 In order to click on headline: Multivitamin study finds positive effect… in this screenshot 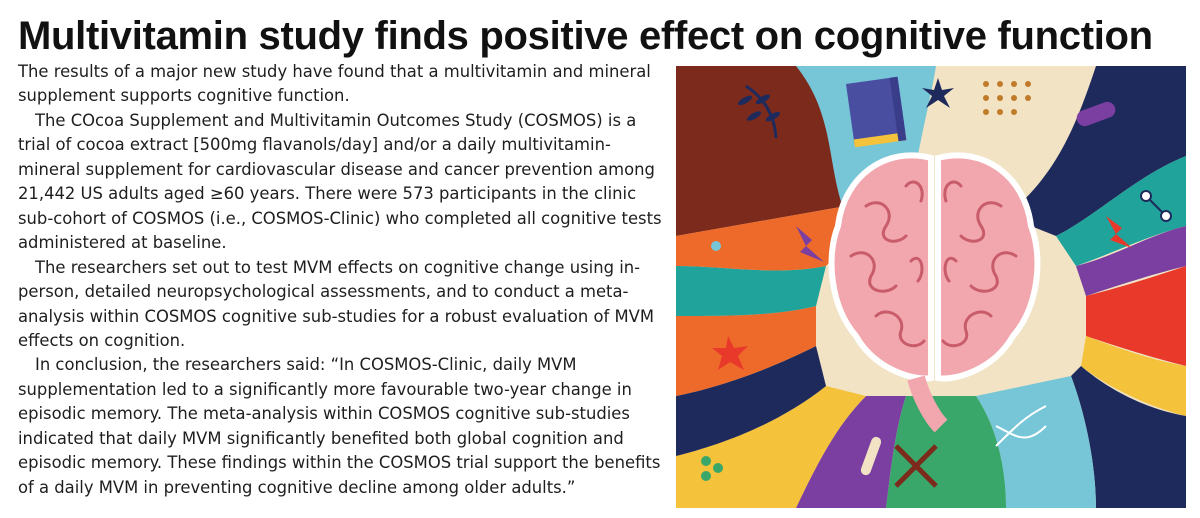, I will do `click(585, 36)`.